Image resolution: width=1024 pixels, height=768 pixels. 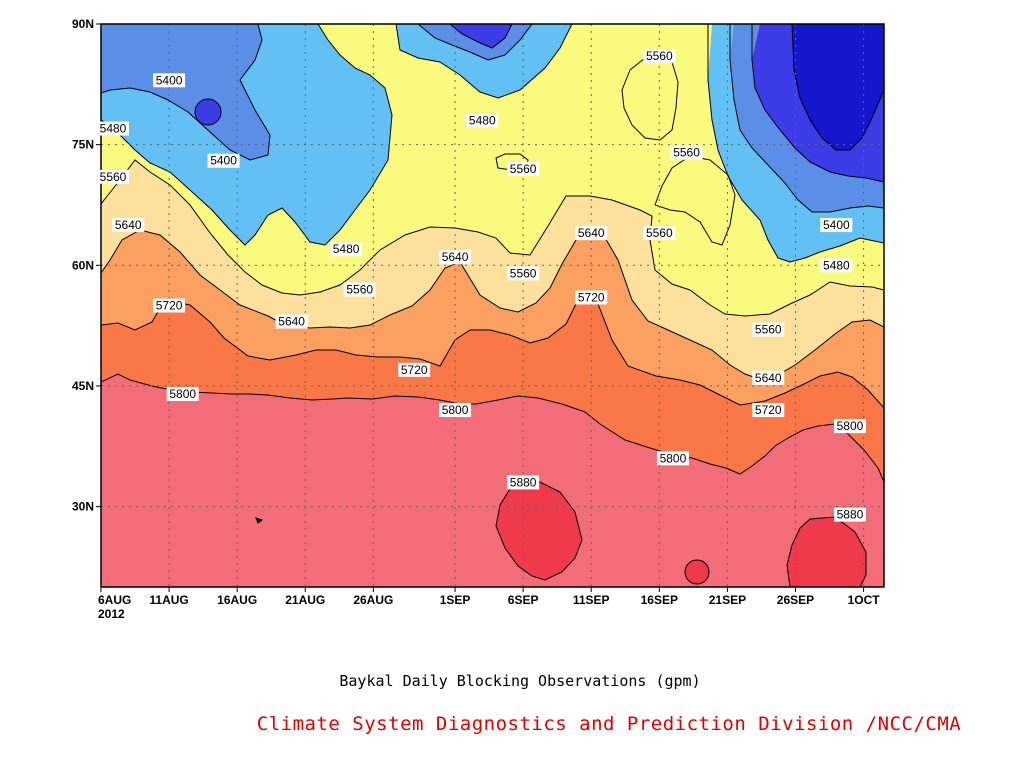 What do you see at coordinates (795, 600) in the screenshot?
I see `x-tick-label: 26SEP` at bounding box center [795, 600].